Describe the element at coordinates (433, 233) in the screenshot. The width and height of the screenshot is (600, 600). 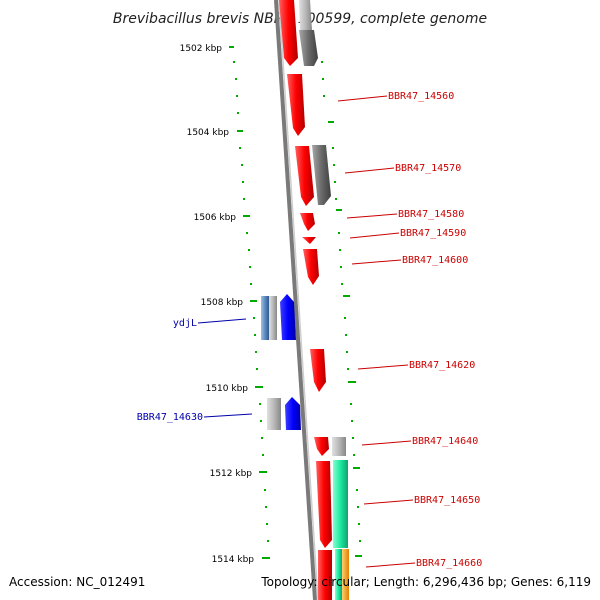
I see `gene-label: BBR47_14590` at that location.